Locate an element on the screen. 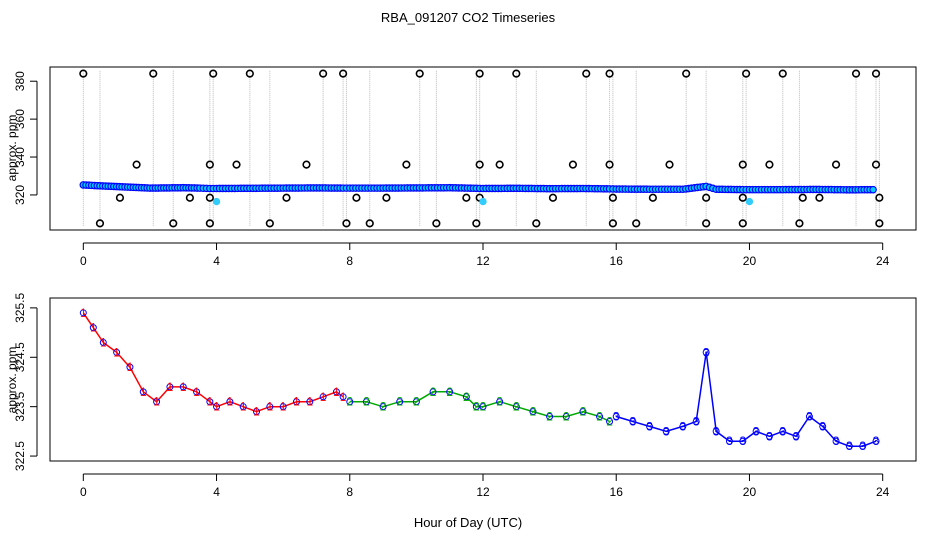 The image size is (936, 540). y-tick-label: 323.5 is located at coordinates (20, 406).